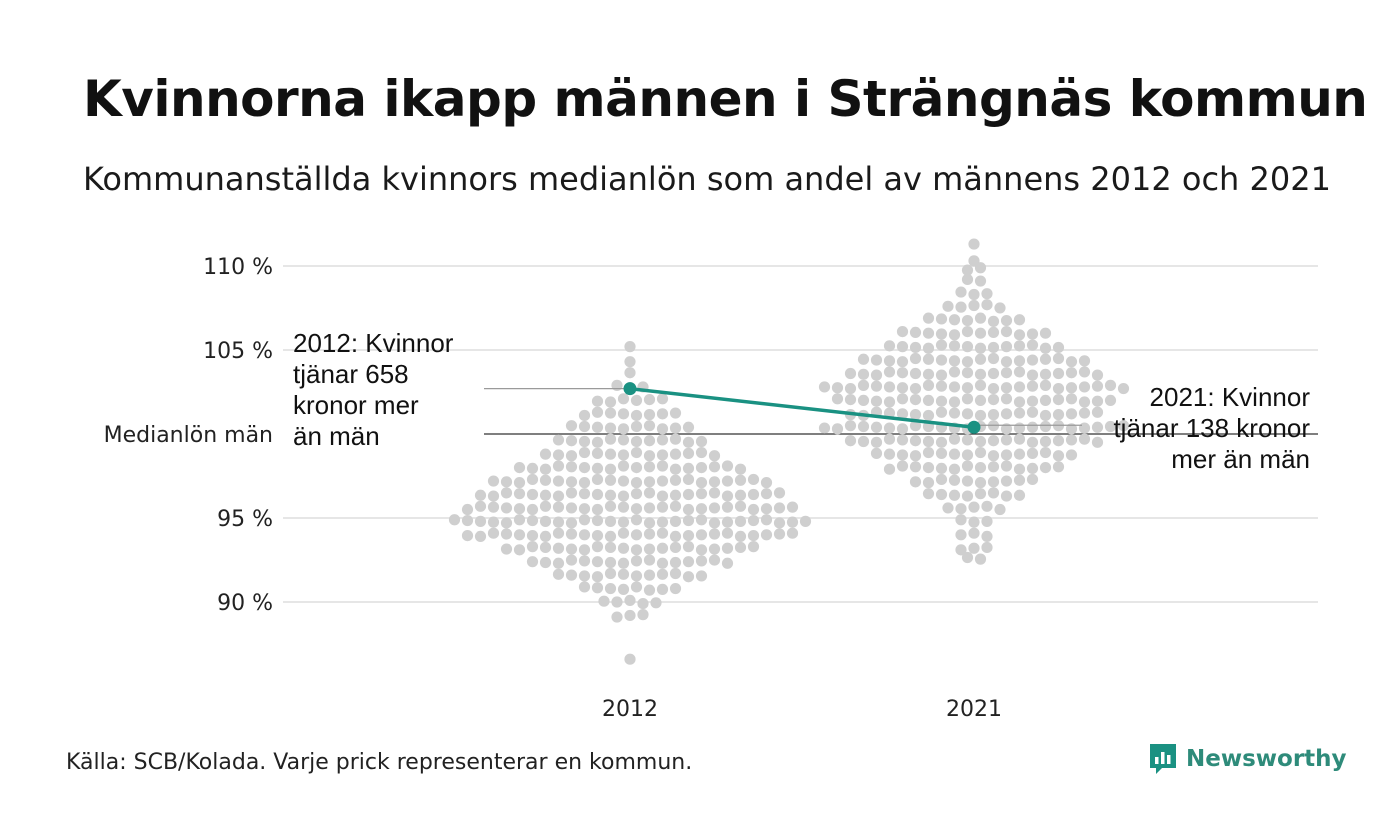 The height and width of the screenshot is (840, 1400). What do you see at coordinates (238, 267) in the screenshot?
I see `y-tick-label: 110 %` at bounding box center [238, 267].